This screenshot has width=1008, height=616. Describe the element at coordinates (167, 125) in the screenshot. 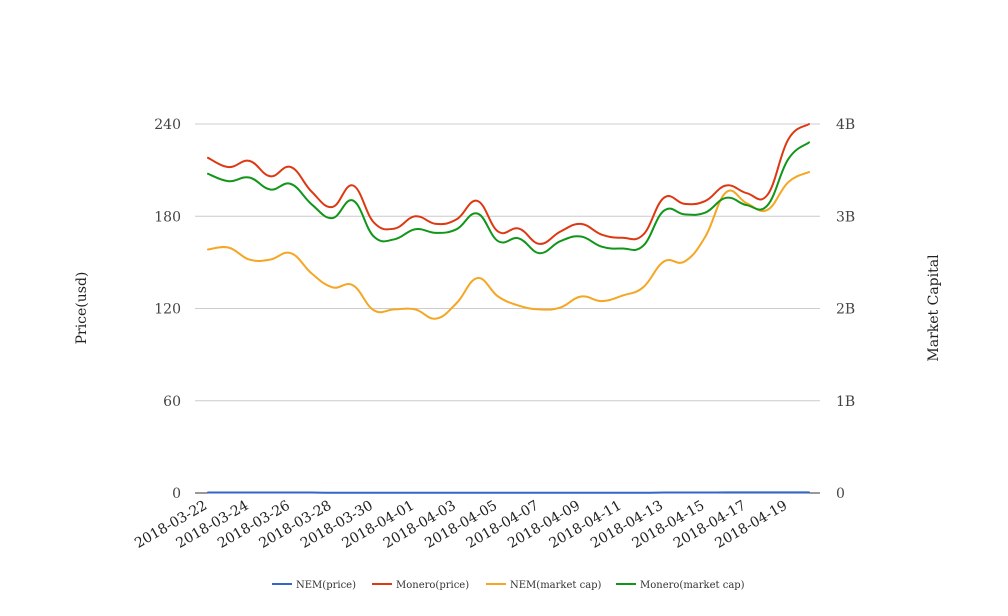

I see `left-tick-label: 240` at that location.